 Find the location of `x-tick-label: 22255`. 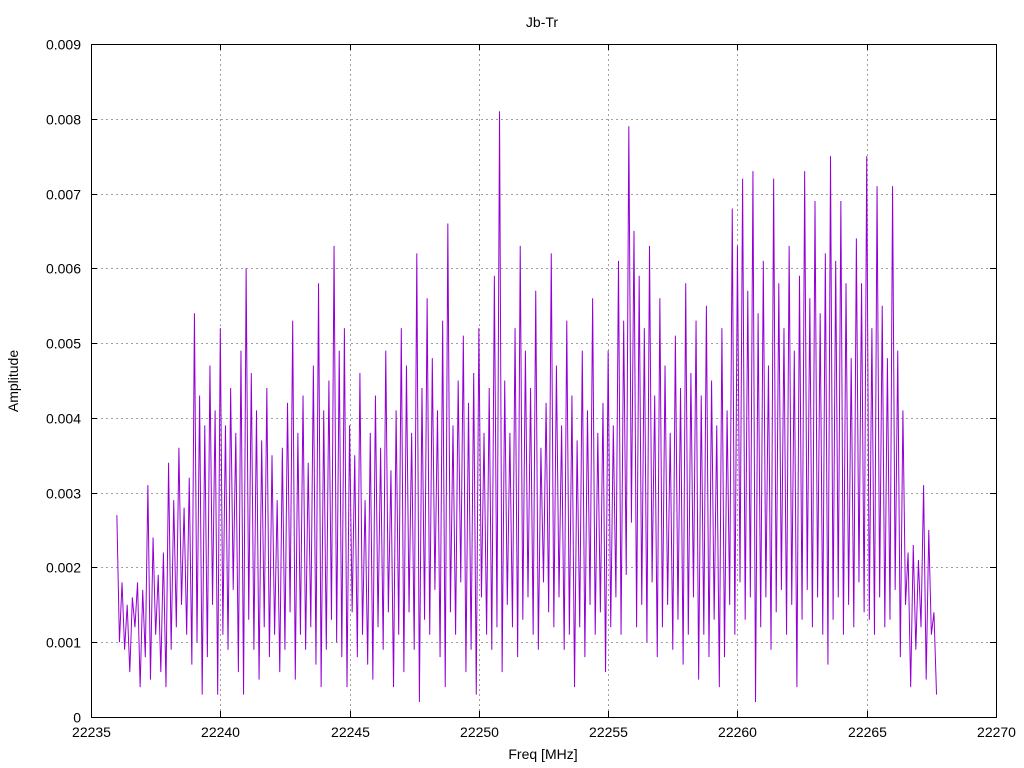

x-tick-label: 22255 is located at coordinates (608, 732).